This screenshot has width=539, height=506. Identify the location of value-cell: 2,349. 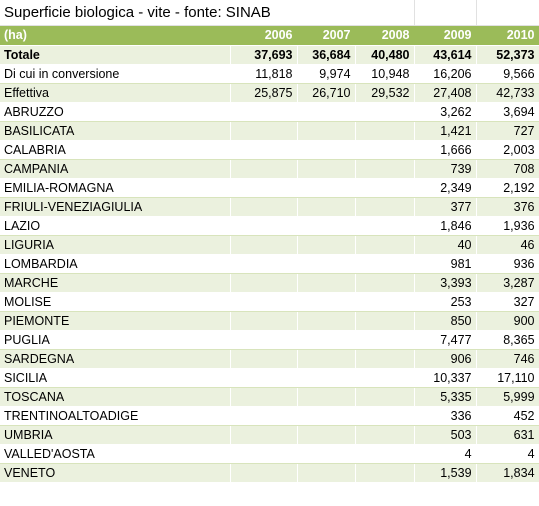
(445, 188).